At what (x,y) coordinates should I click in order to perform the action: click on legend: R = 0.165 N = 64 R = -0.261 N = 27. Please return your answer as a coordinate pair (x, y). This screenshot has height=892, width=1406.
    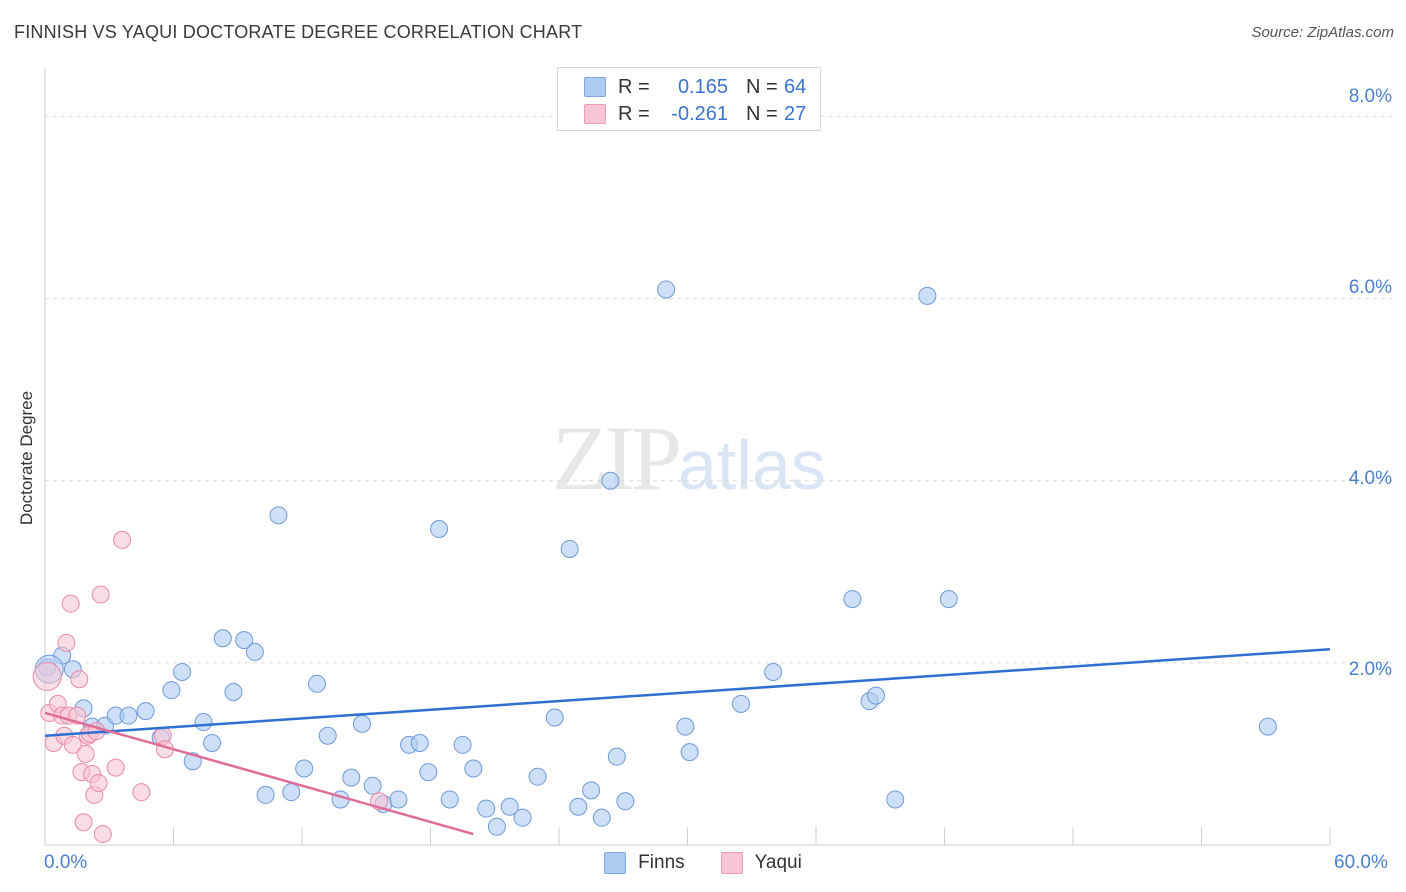
    Looking at the image, I should click on (689, 99).